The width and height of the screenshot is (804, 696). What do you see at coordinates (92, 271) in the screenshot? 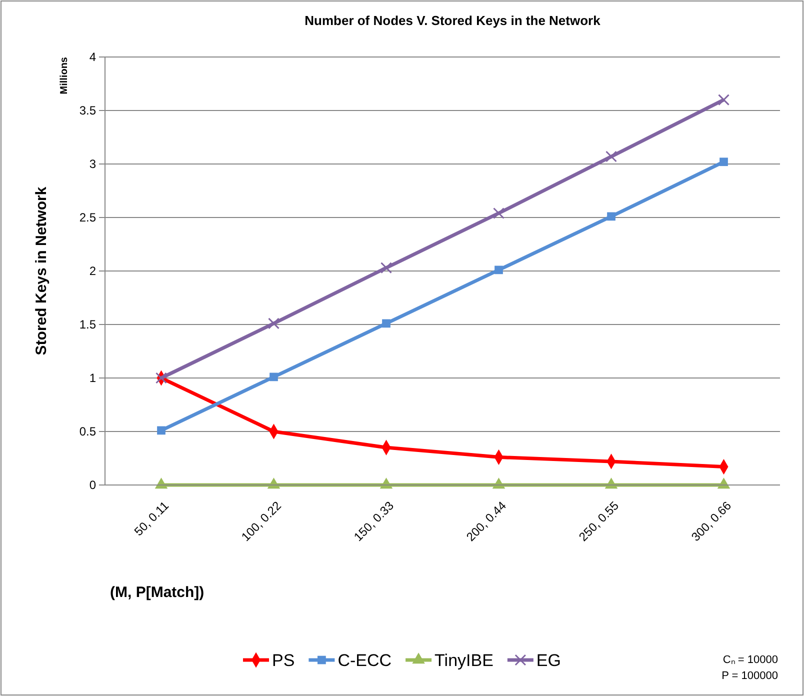
I see `y-tick-label: 2` at bounding box center [92, 271].